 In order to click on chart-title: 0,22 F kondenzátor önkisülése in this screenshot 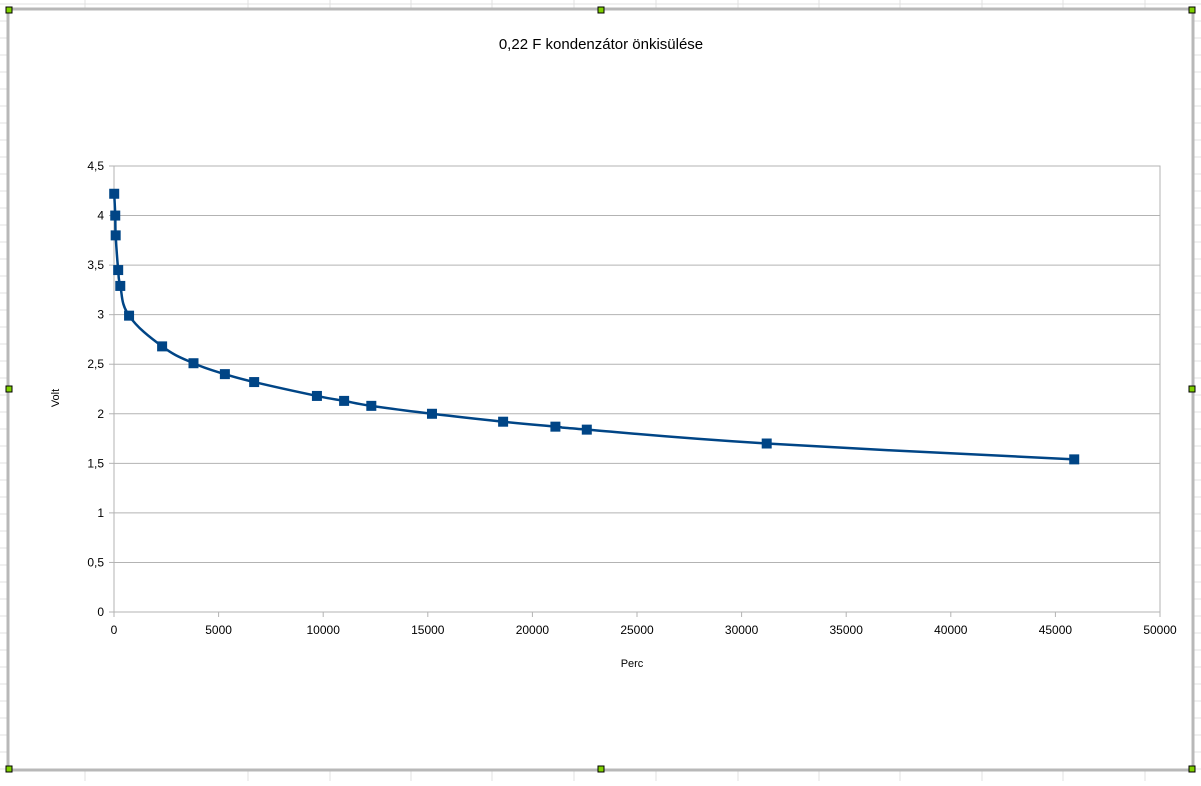, I will do `click(601, 44)`.